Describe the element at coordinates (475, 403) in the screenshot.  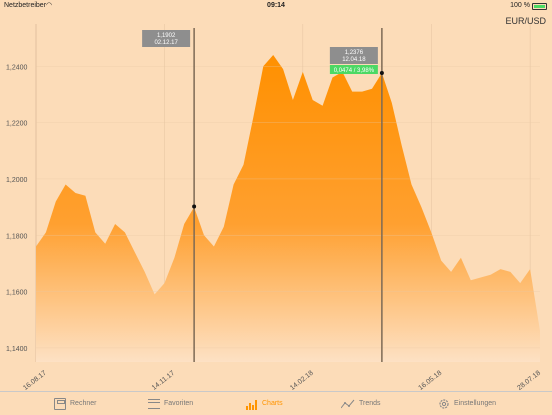
I see `tab-label: Einstellungen` at that location.